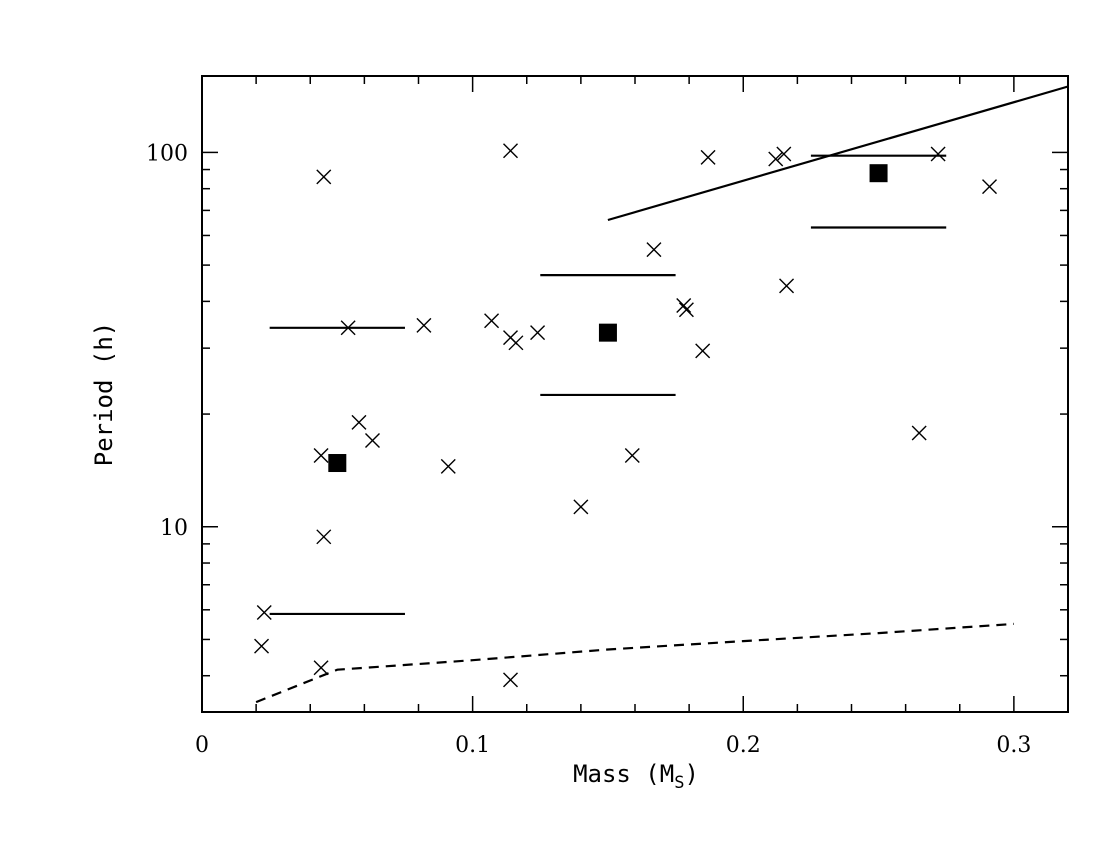  I want to click on y-tick-label: 10, so click(174, 528).